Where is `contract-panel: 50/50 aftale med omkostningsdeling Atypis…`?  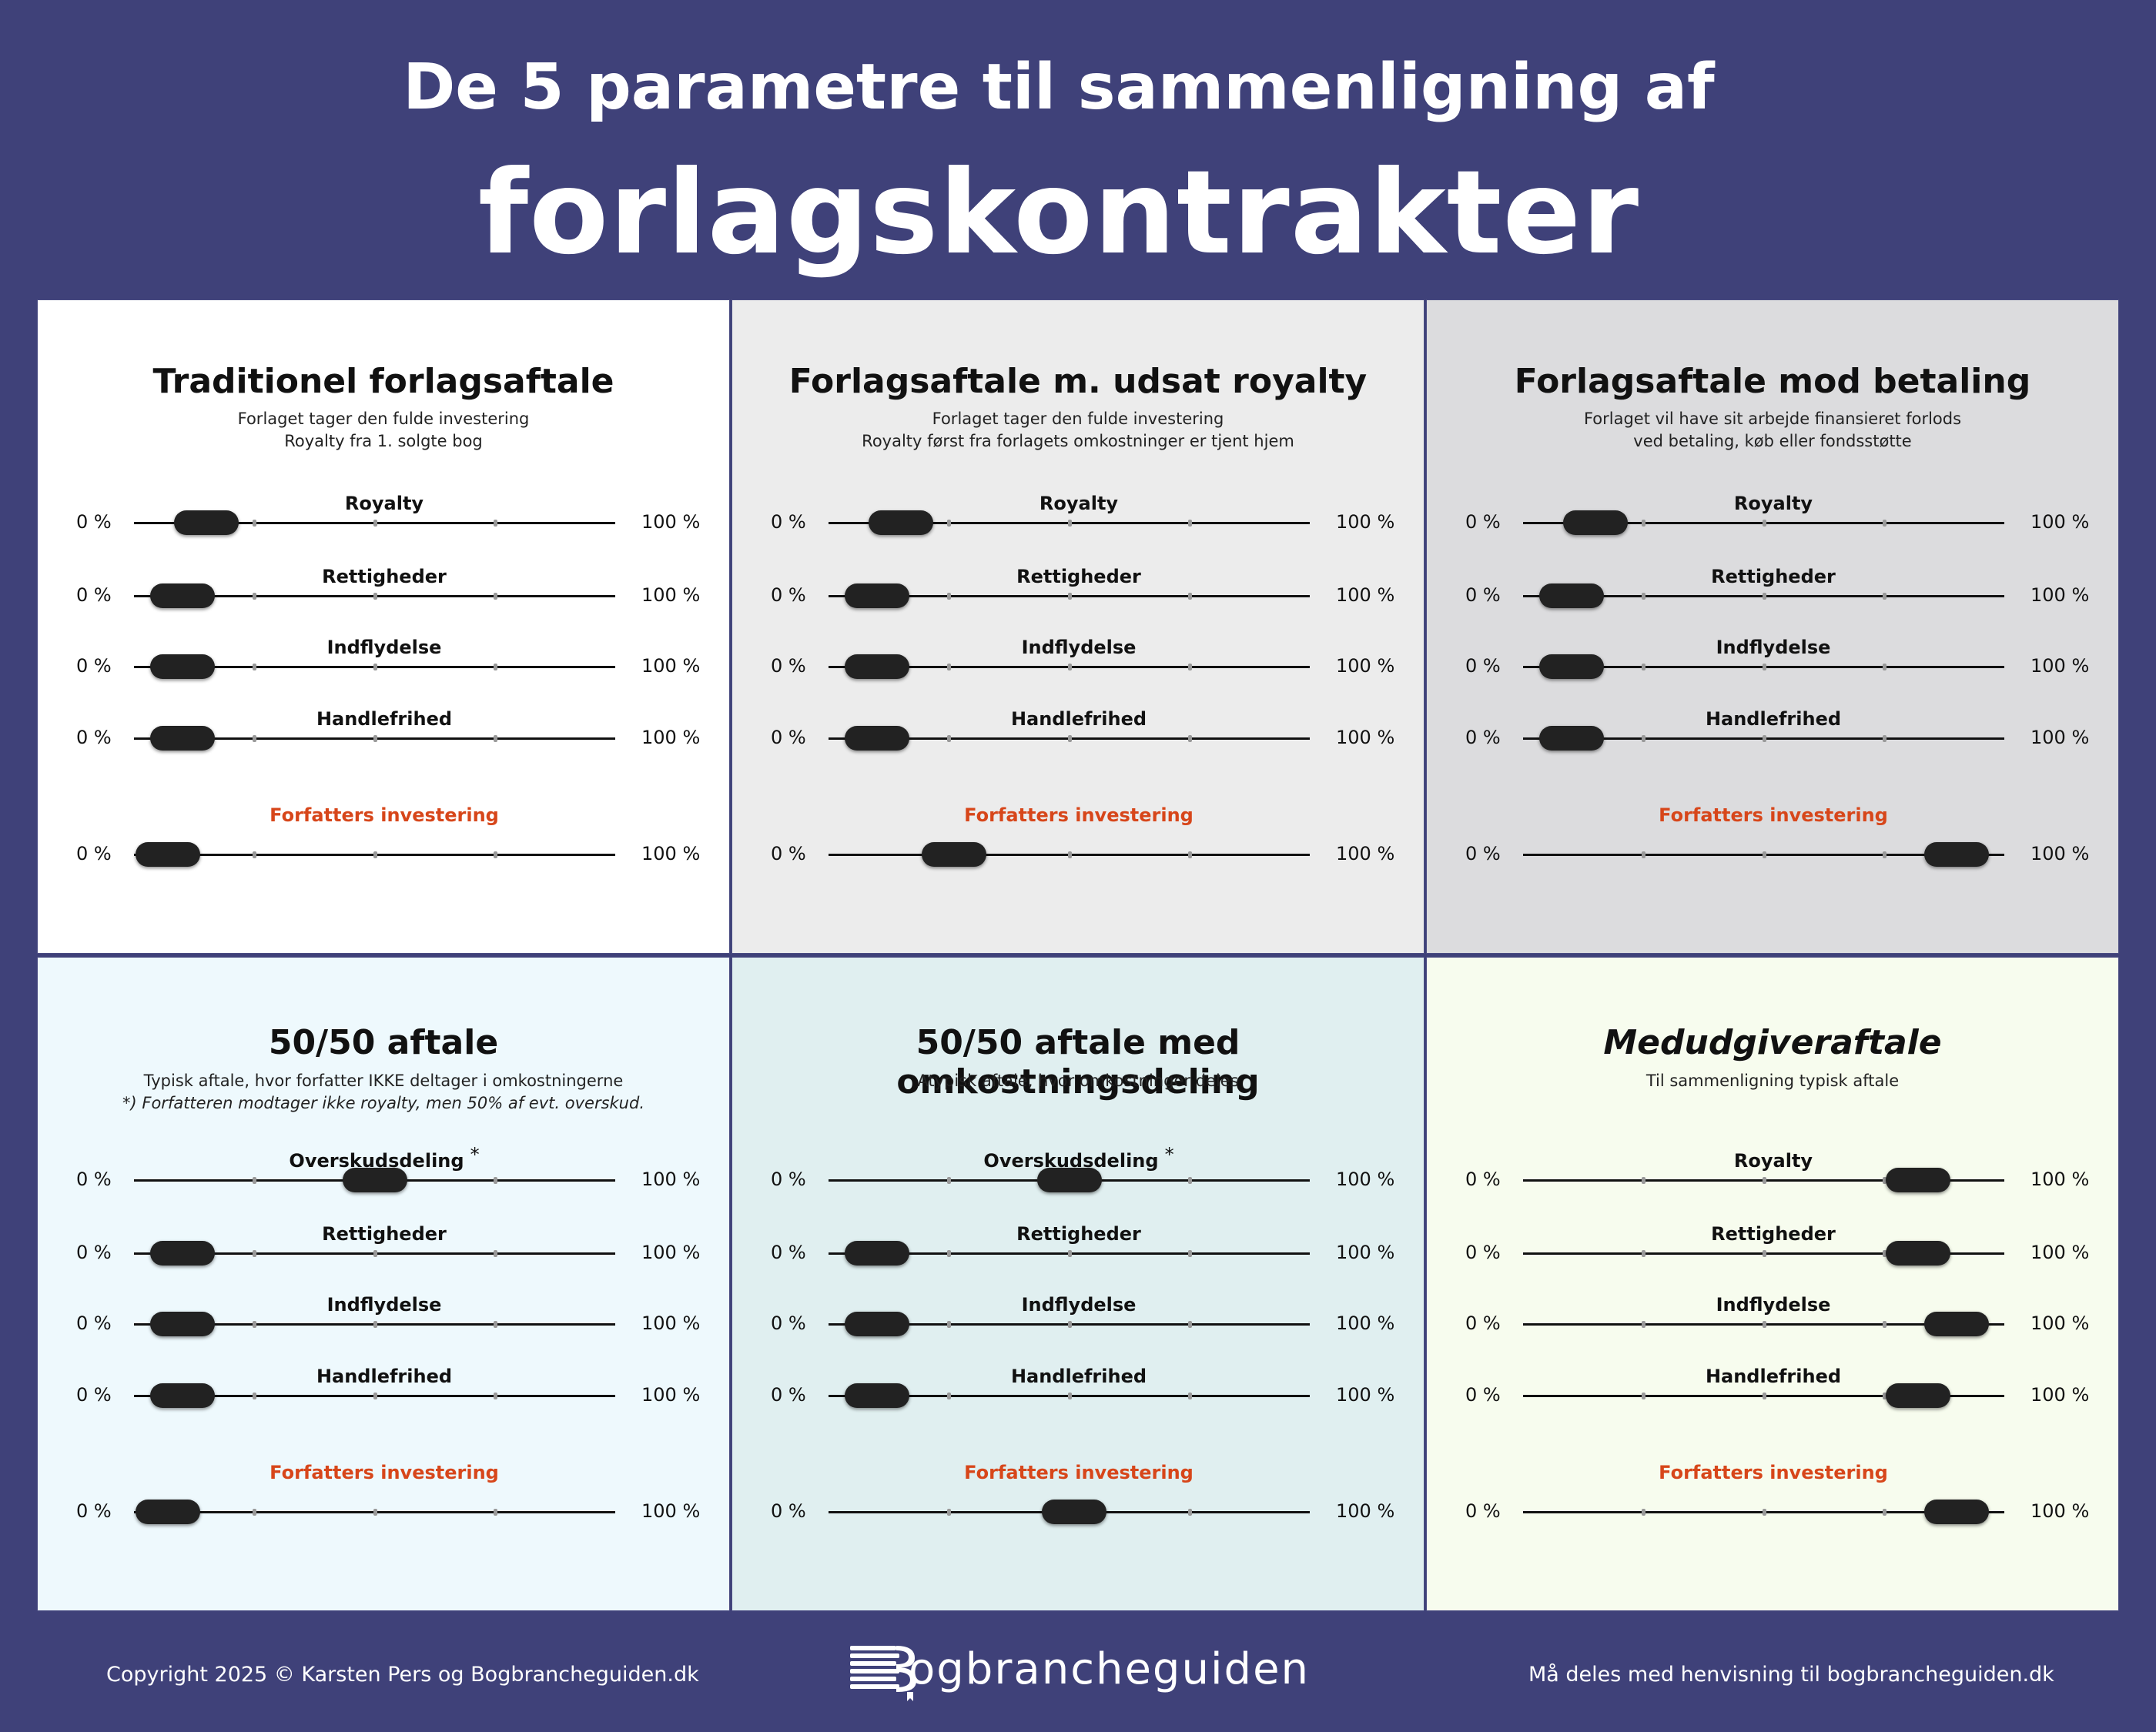
contract-panel: 50/50 aftale med omkostningsdeling Atypis… is located at coordinates (1078, 1284).